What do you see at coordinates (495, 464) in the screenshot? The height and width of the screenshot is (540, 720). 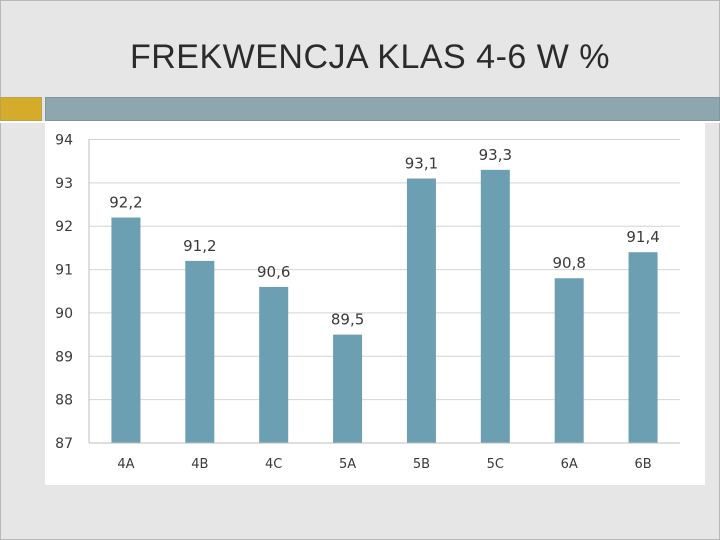 I see `x-tick-label: 5C` at bounding box center [495, 464].